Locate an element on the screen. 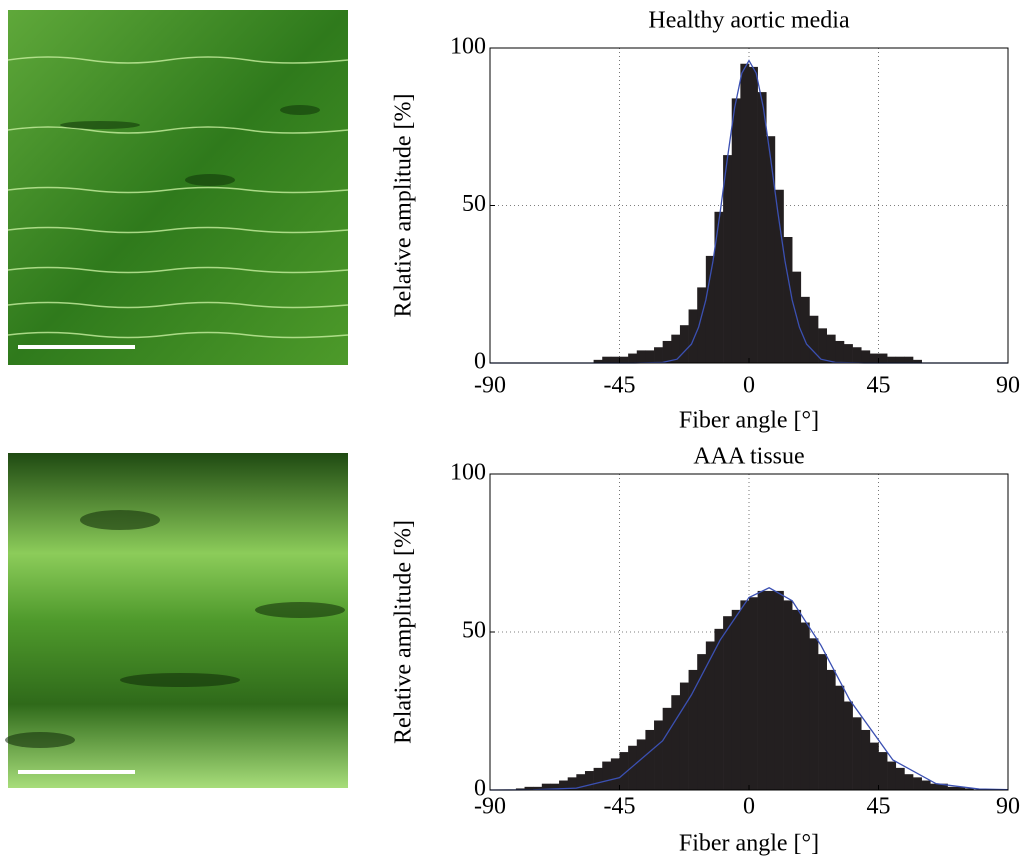  fit-line is located at coordinates (749, 689).